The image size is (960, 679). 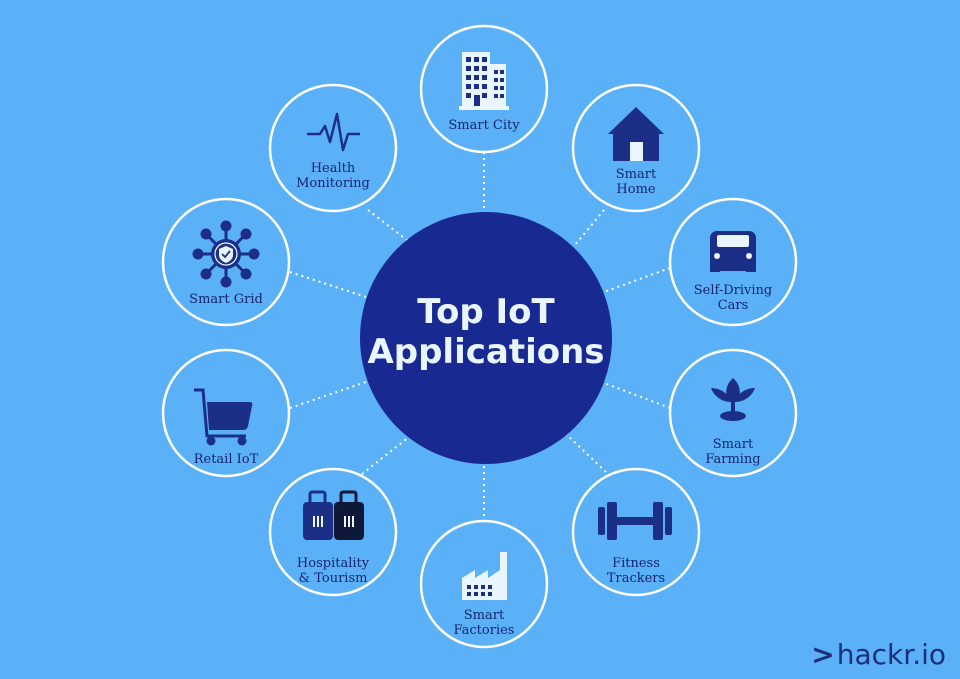 I want to click on cart-icon, so click(x=223, y=417).